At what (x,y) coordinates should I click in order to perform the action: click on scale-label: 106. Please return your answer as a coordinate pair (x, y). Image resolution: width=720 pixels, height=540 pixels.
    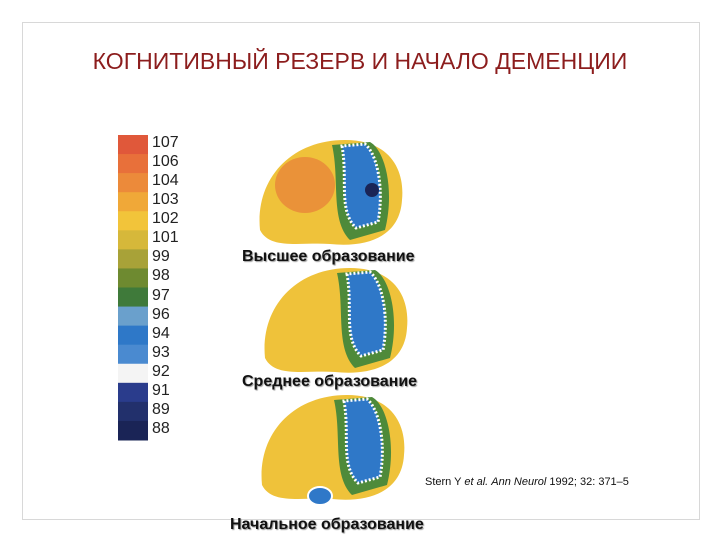
    Looking at the image, I should click on (165, 162).